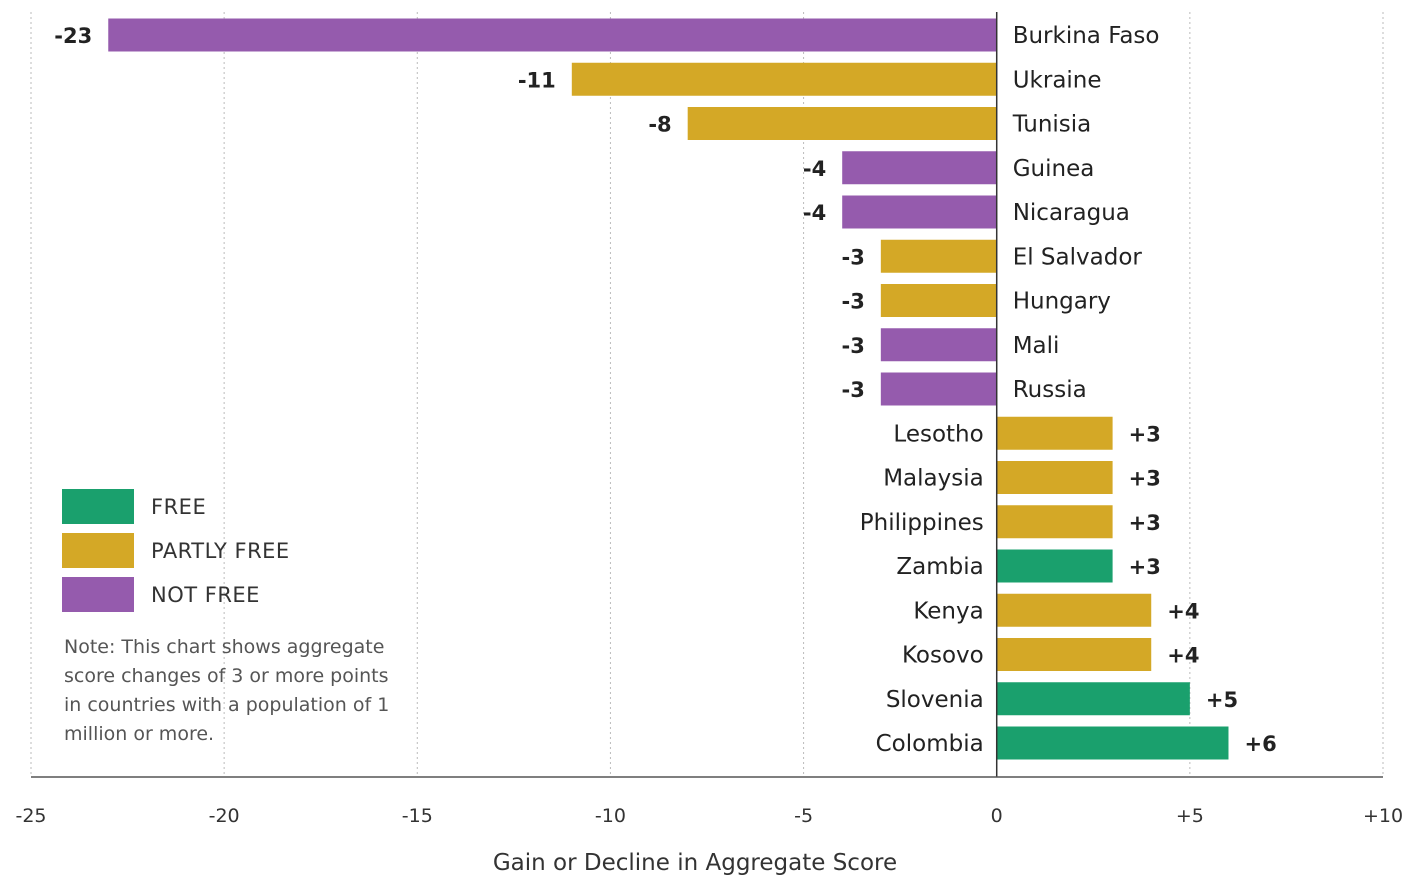  I want to click on legend-item-not-free: NOT FREE, so click(176, 594).